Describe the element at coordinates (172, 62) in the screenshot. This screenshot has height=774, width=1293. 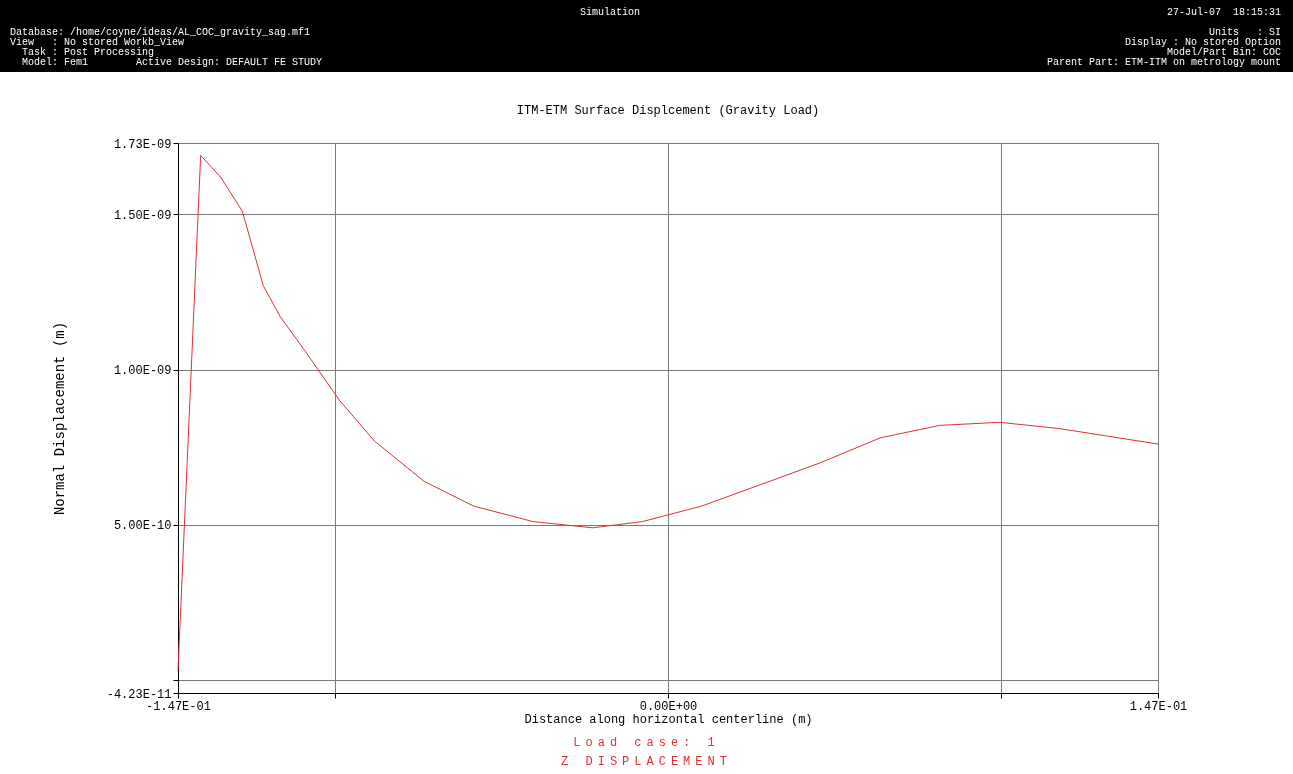
I see `text: Model: Fem1 Active Design: DEFAULT FE STUDY` at that location.